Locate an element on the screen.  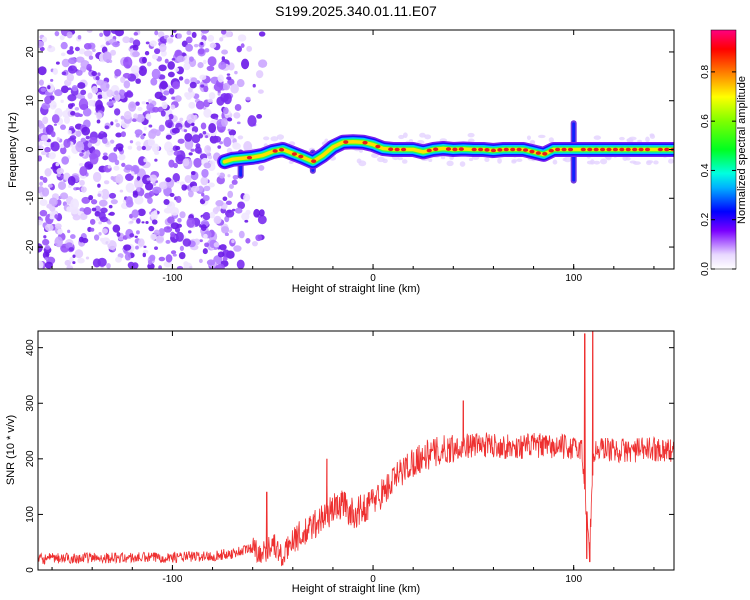
snr-xlabel: Height of straight line (km) is located at coordinates (356, 589).